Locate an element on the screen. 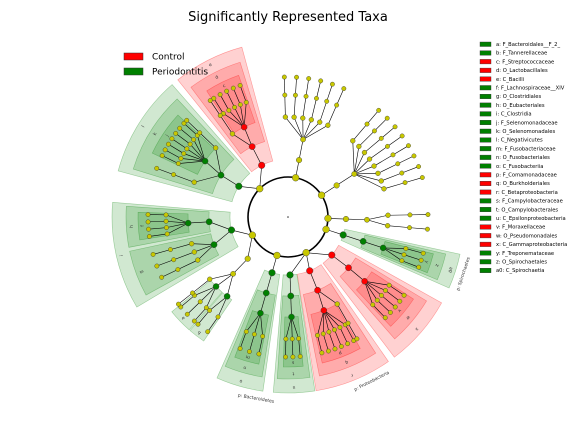  clade-key-label: v is located at coordinates (399, 311).